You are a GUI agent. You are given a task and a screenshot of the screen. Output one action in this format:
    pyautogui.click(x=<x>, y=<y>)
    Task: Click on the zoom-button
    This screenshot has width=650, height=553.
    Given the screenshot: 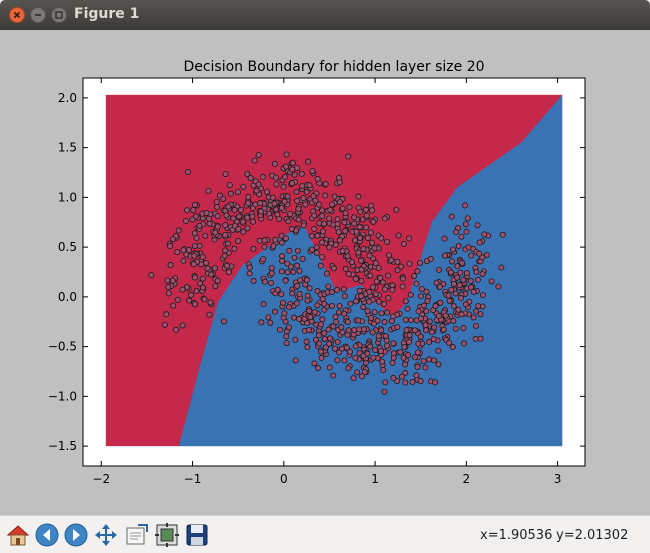 What is the action you would take?
    pyautogui.click(x=136, y=535)
    